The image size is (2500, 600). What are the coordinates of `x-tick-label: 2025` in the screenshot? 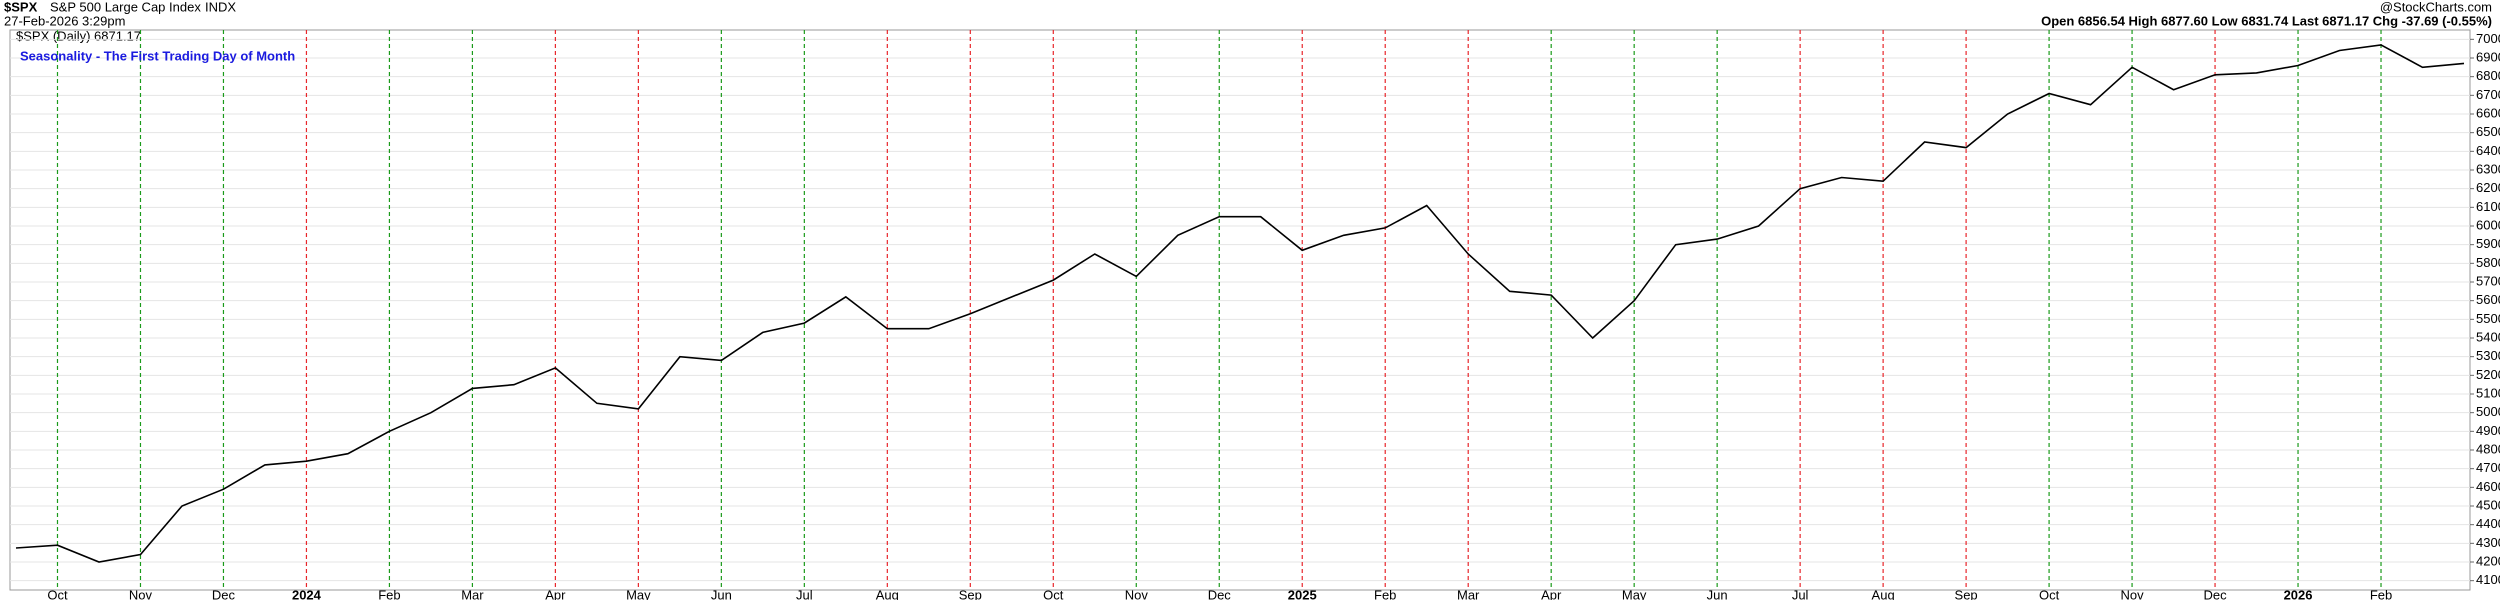 It's located at (1302, 593).